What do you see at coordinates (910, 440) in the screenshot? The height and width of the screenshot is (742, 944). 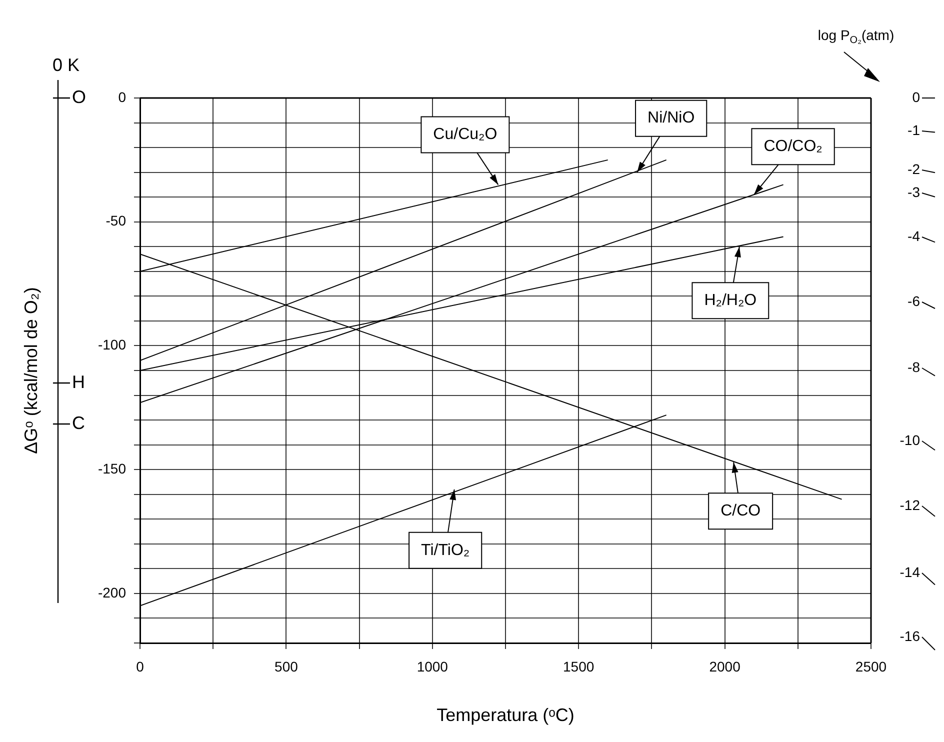 I see `text: -10` at bounding box center [910, 440].